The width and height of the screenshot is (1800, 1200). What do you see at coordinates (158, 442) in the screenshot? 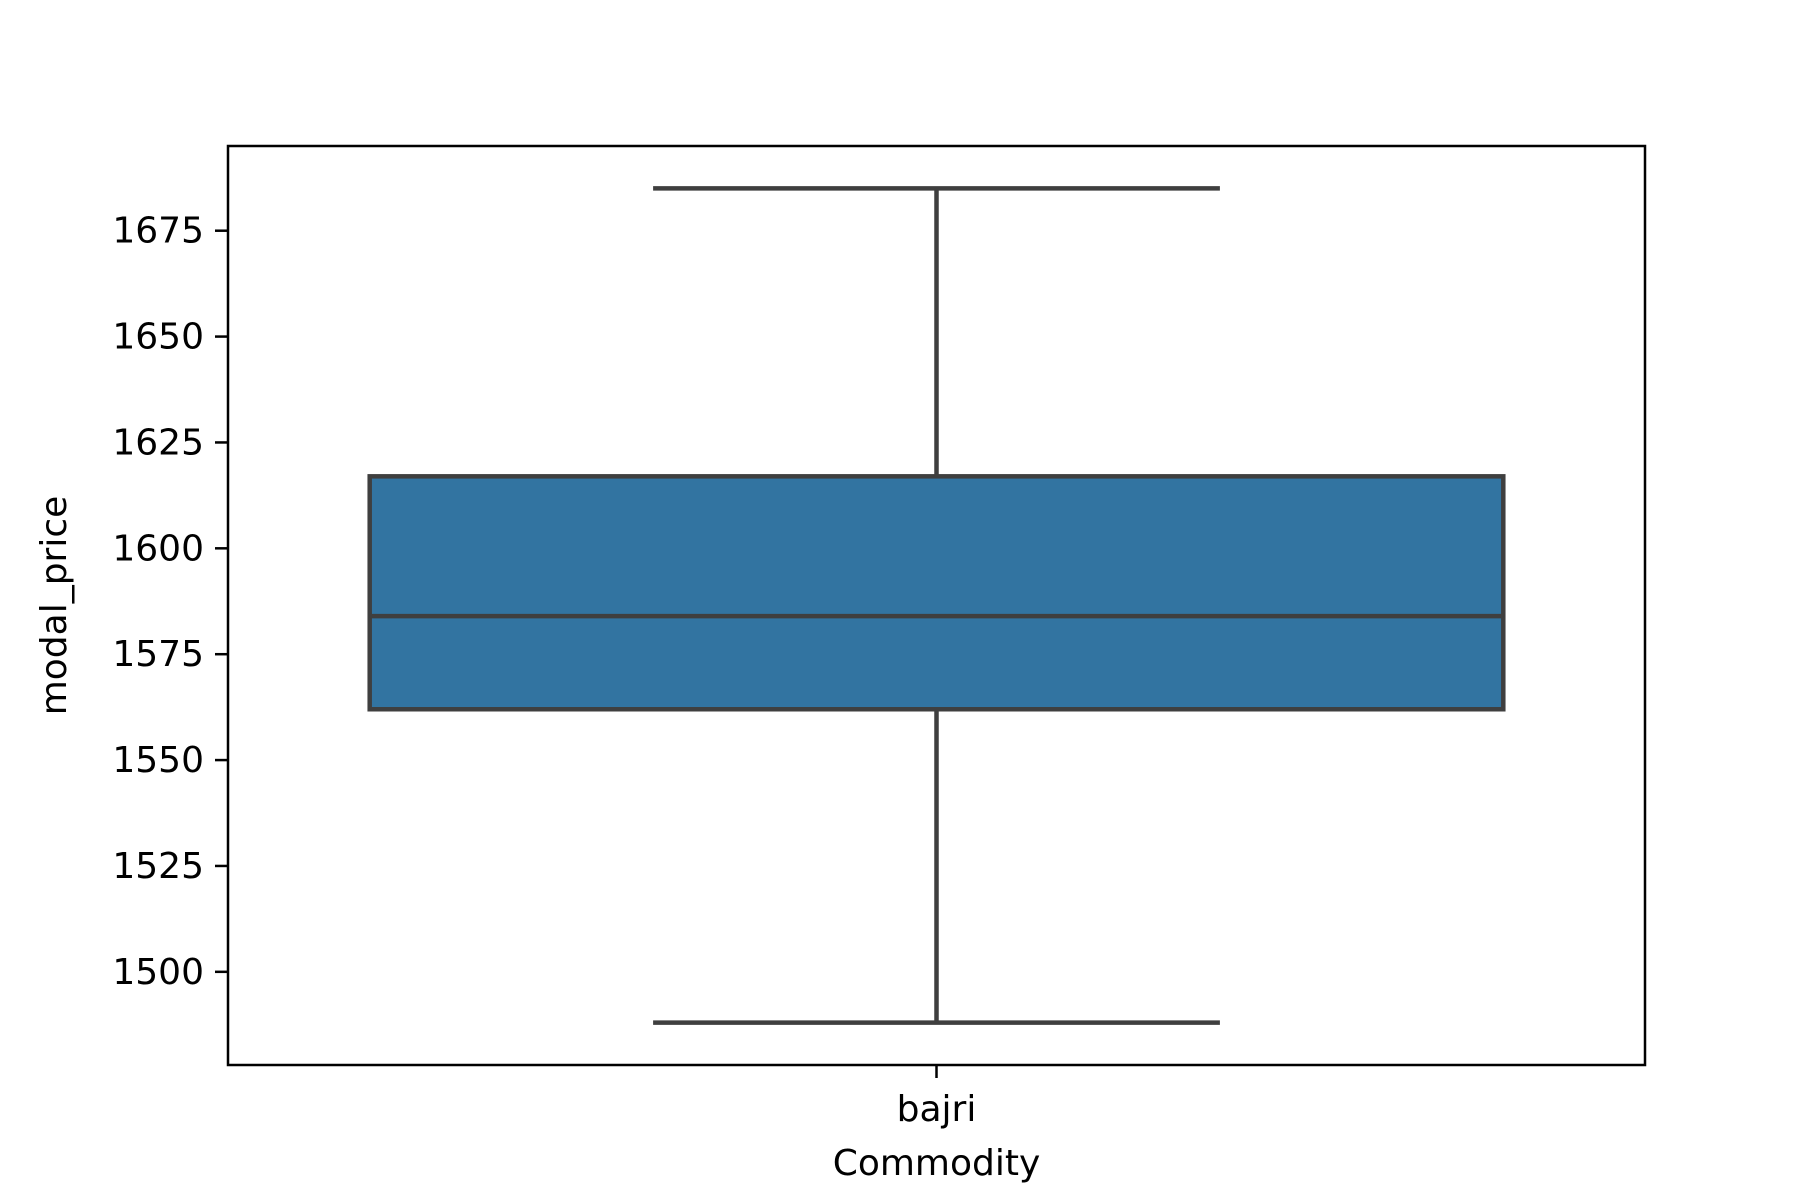
I see `y-tick-label: 1625` at bounding box center [158, 442].